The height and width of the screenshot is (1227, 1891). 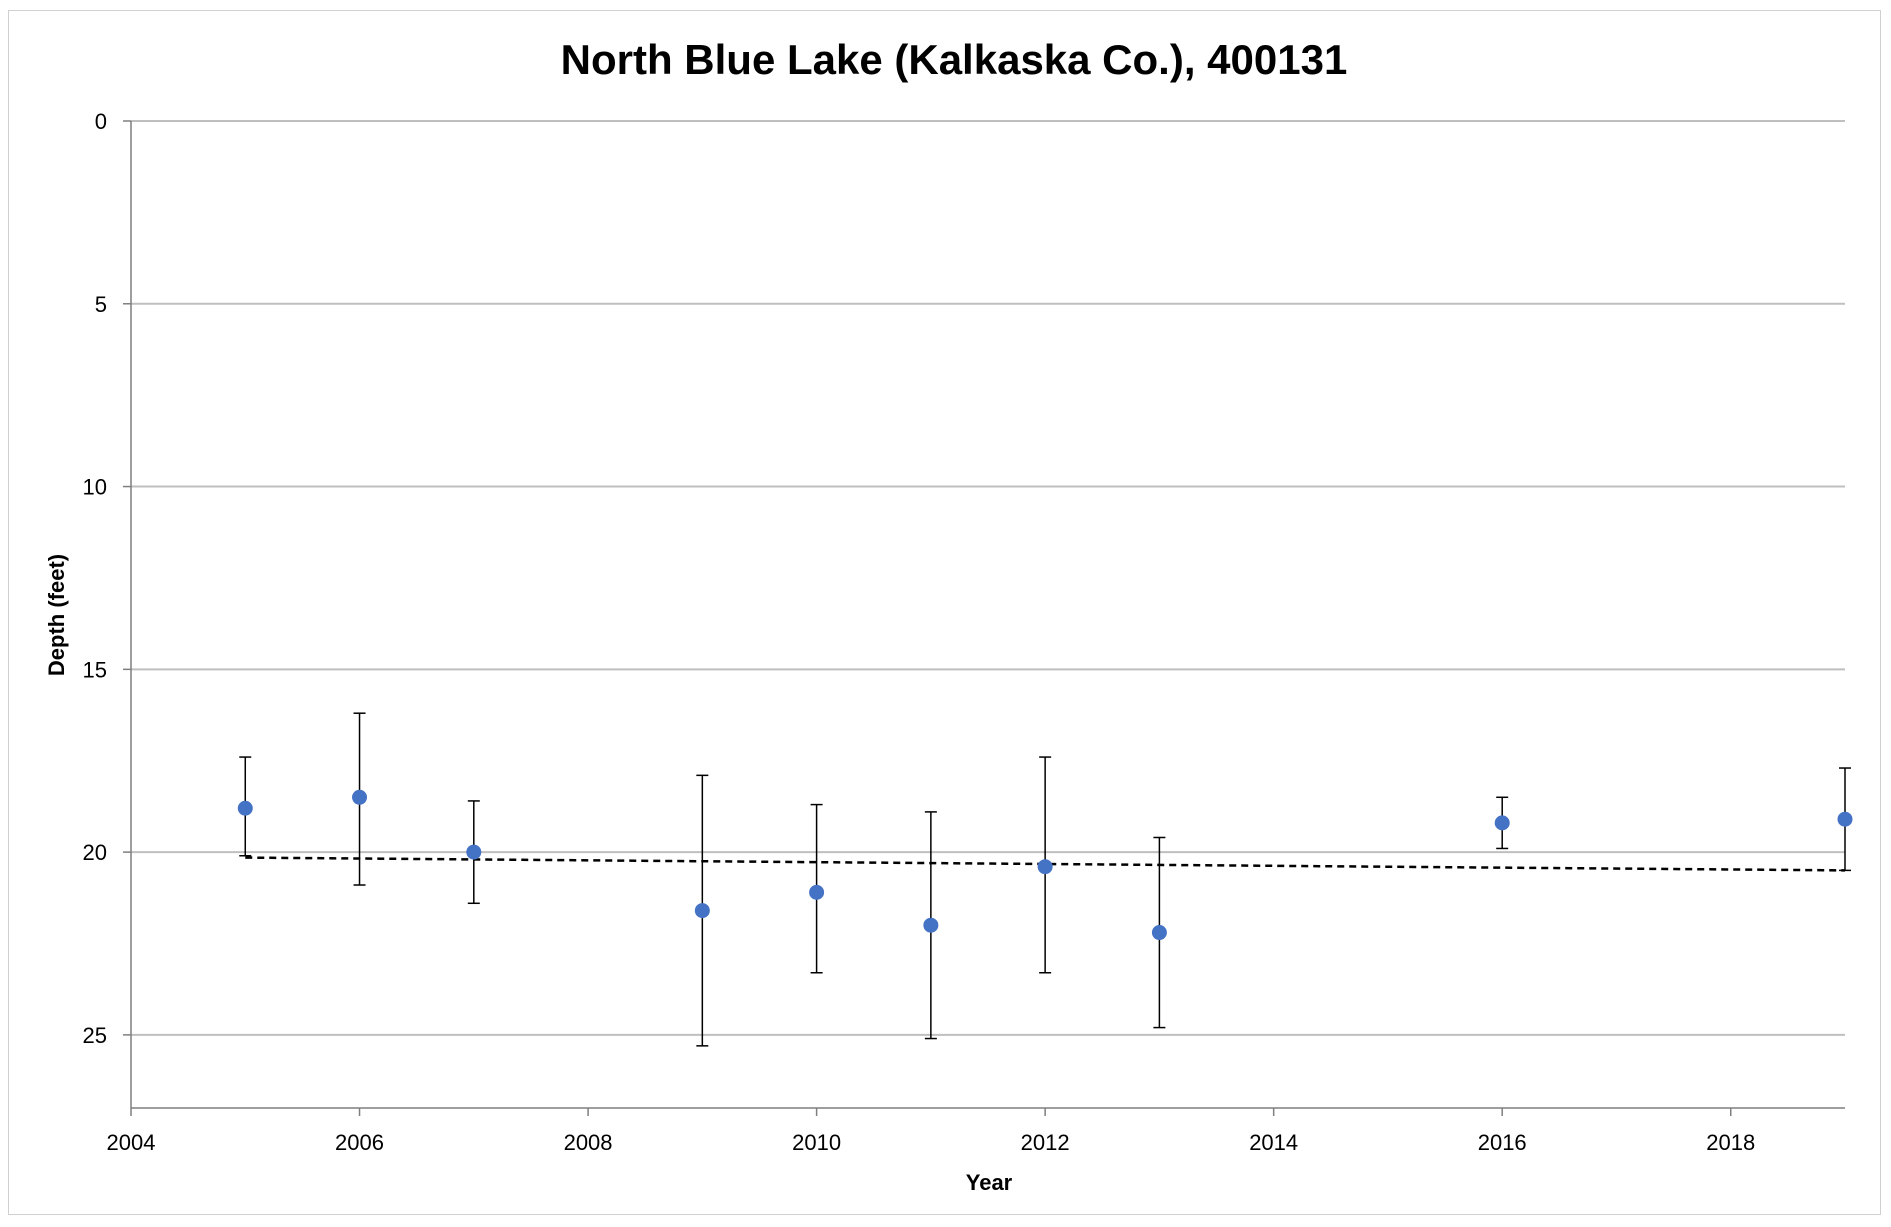 What do you see at coordinates (1730, 1142) in the screenshot?
I see `x-tick-label: 2018` at bounding box center [1730, 1142].